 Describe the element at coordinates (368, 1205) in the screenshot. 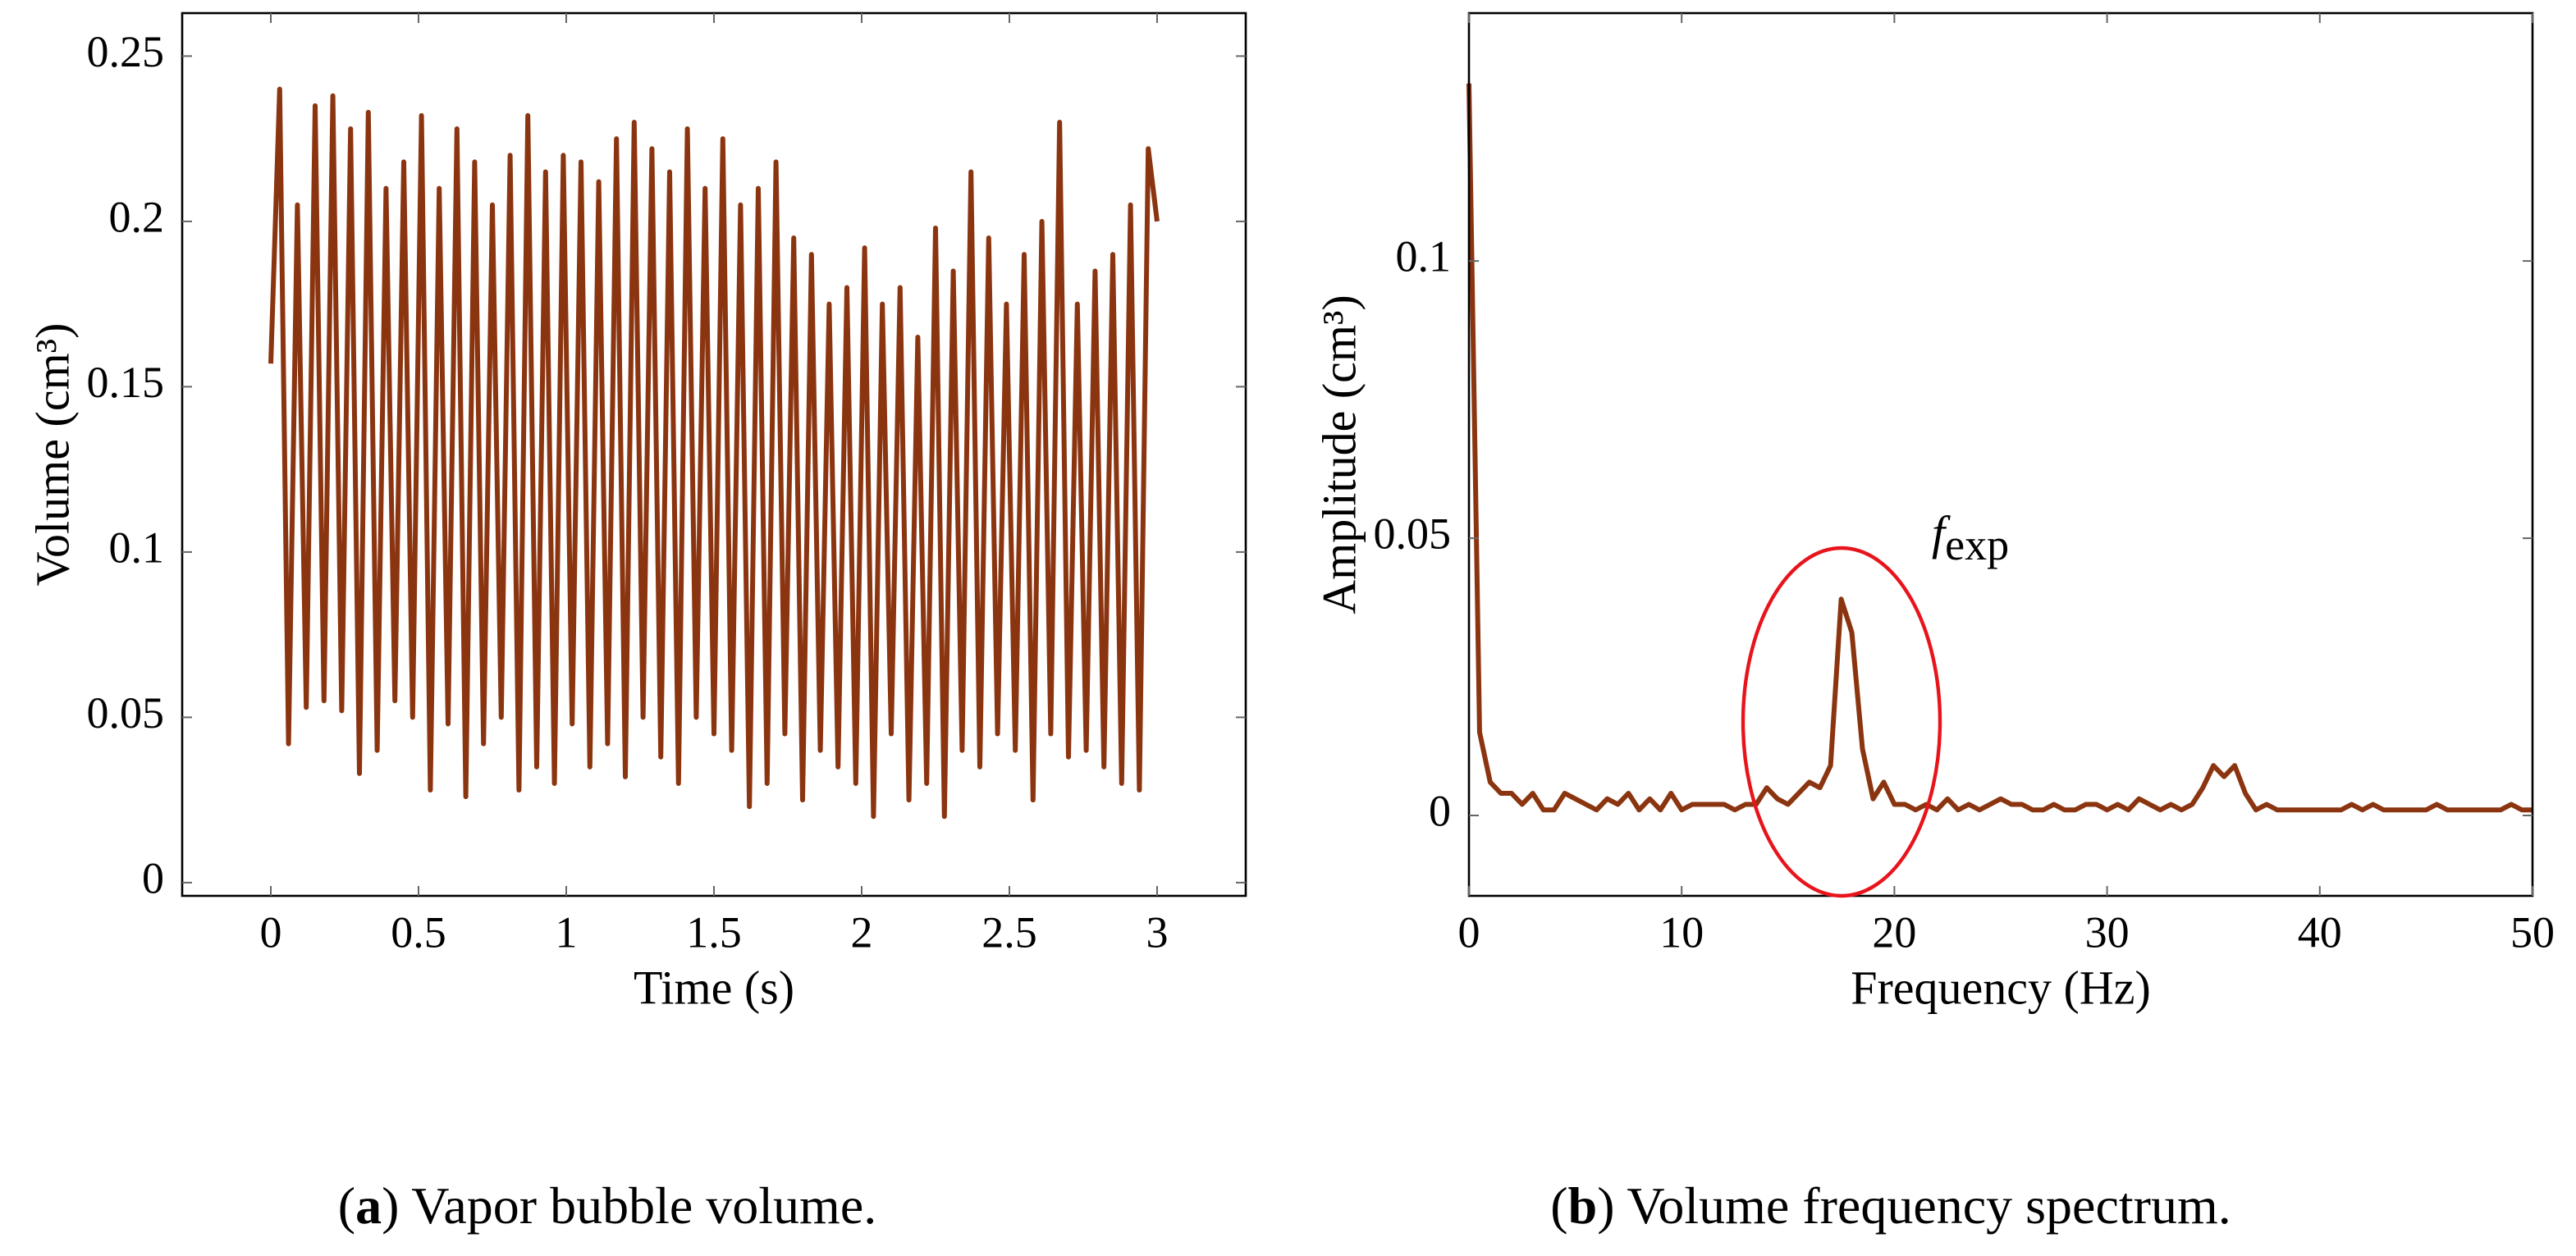

I see `caption-part: a` at that location.